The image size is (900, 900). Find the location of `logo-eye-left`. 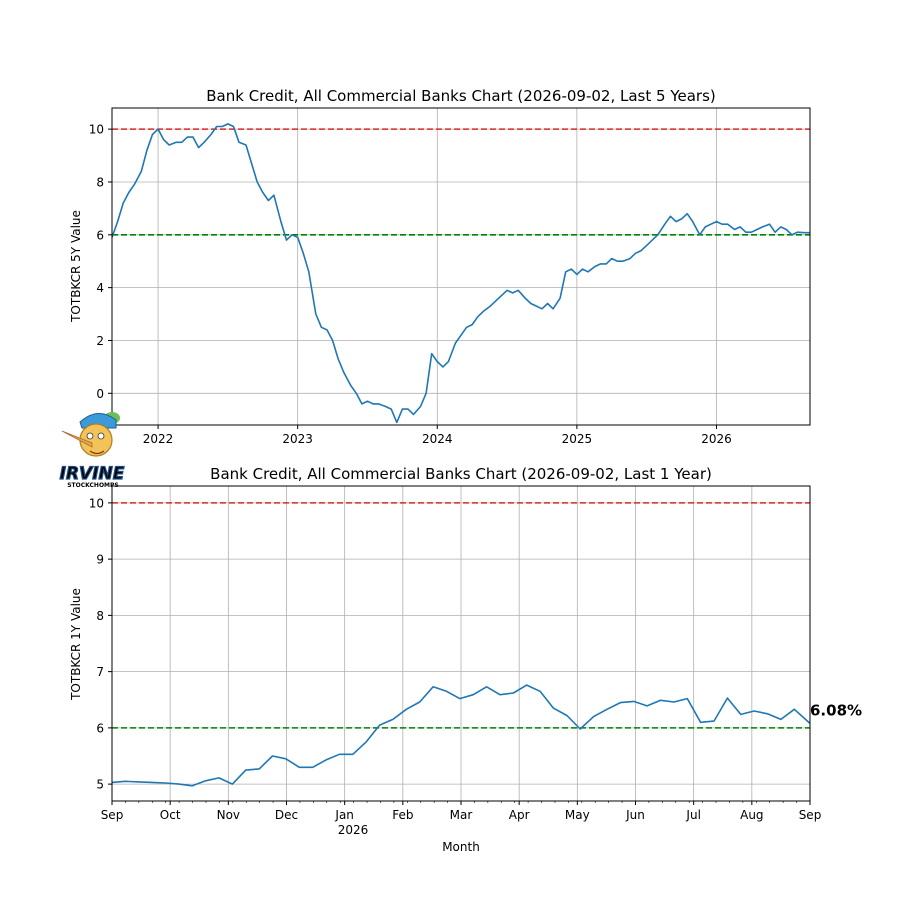

logo-eye-left is located at coordinates (90, 436).